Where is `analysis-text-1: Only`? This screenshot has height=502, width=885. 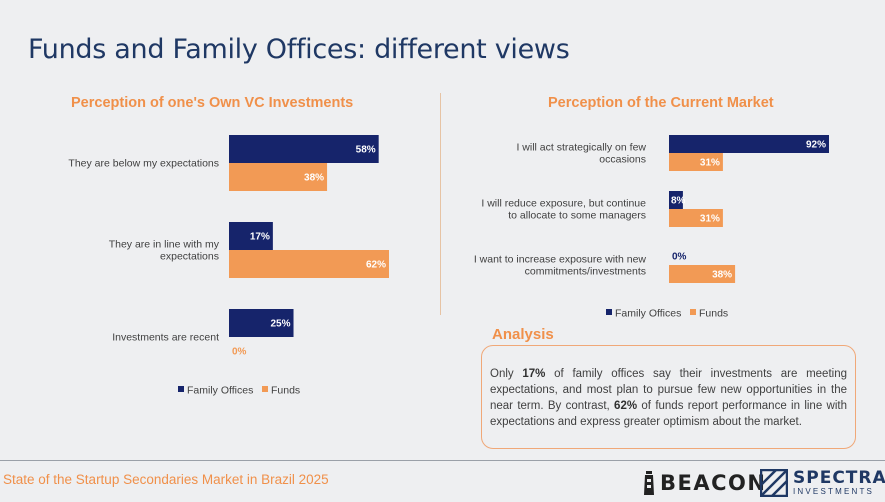
analysis-text-1: Only is located at coordinates (506, 374).